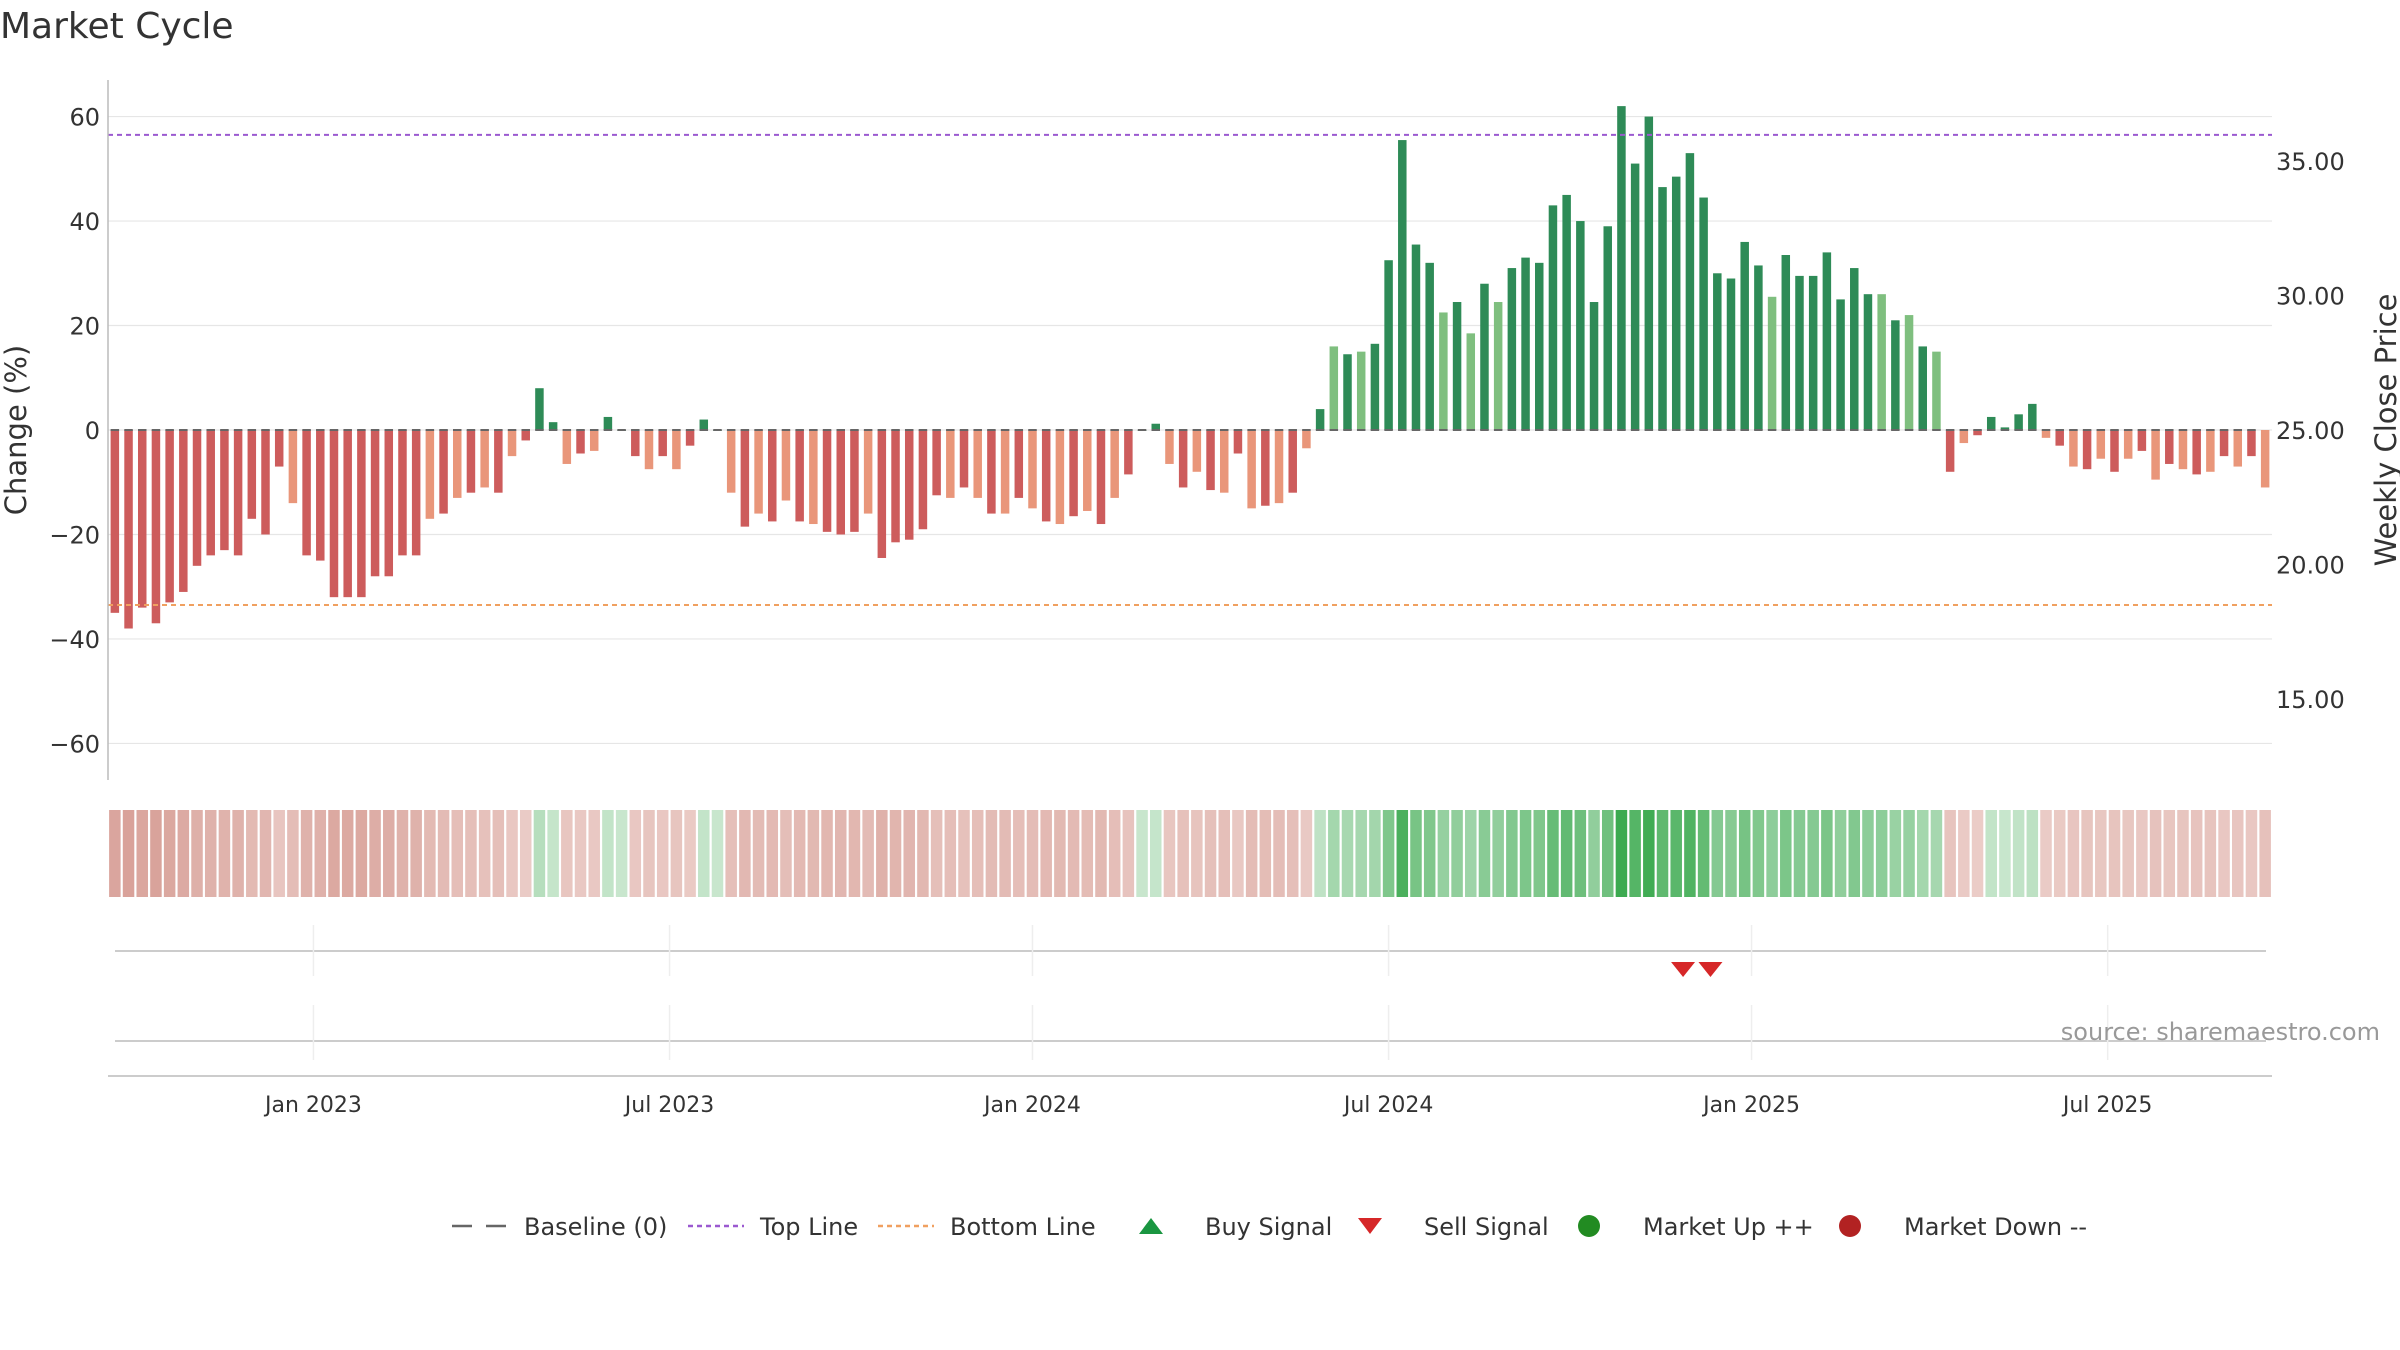 The image size is (2400, 1350). Describe the element at coordinates (2310, 700) in the screenshot. I see `y-tick-label-right: 15.00` at that location.